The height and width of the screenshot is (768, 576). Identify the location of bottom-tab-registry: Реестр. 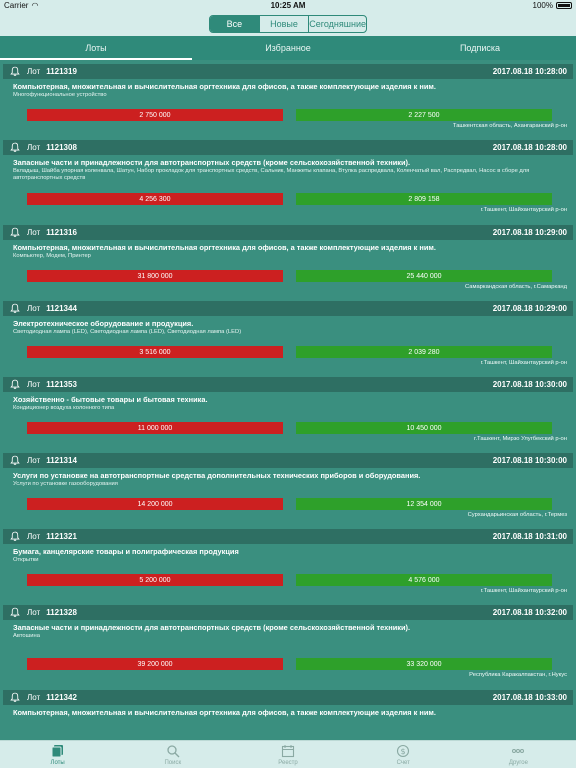
(287, 754).